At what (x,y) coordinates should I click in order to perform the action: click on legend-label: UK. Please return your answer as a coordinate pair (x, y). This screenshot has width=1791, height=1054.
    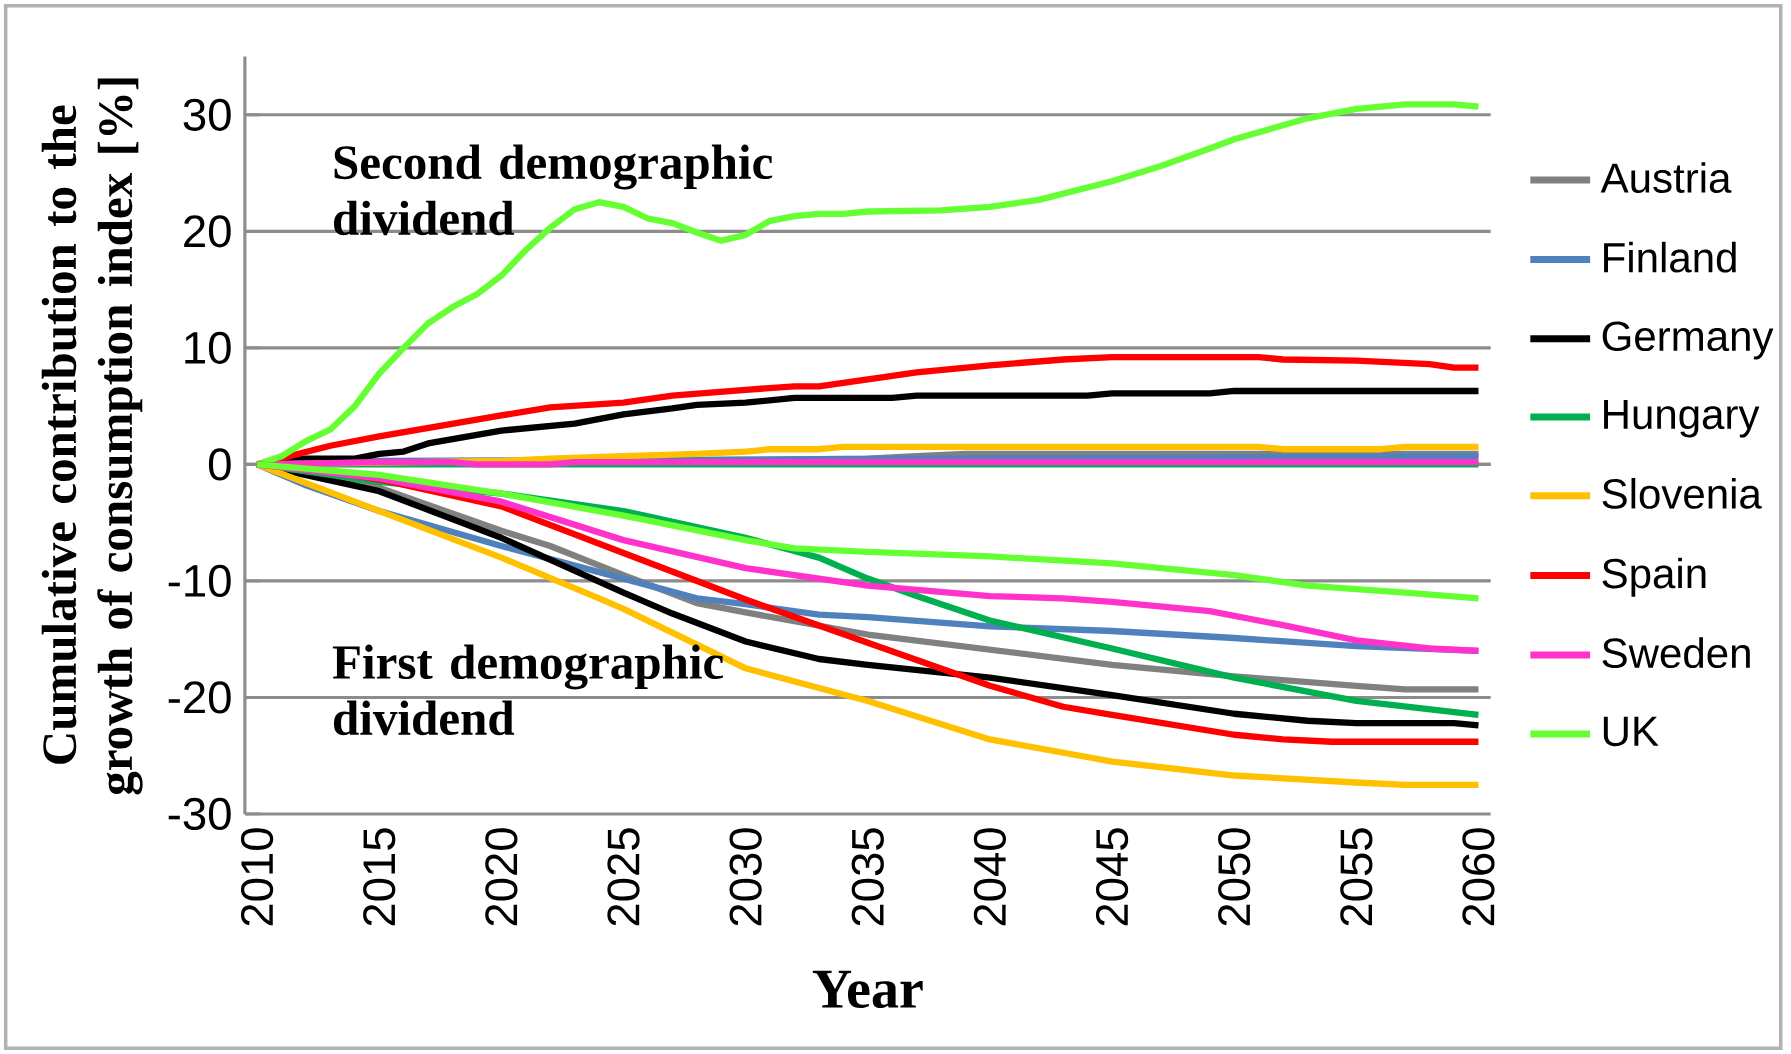
    Looking at the image, I should click on (1631, 731).